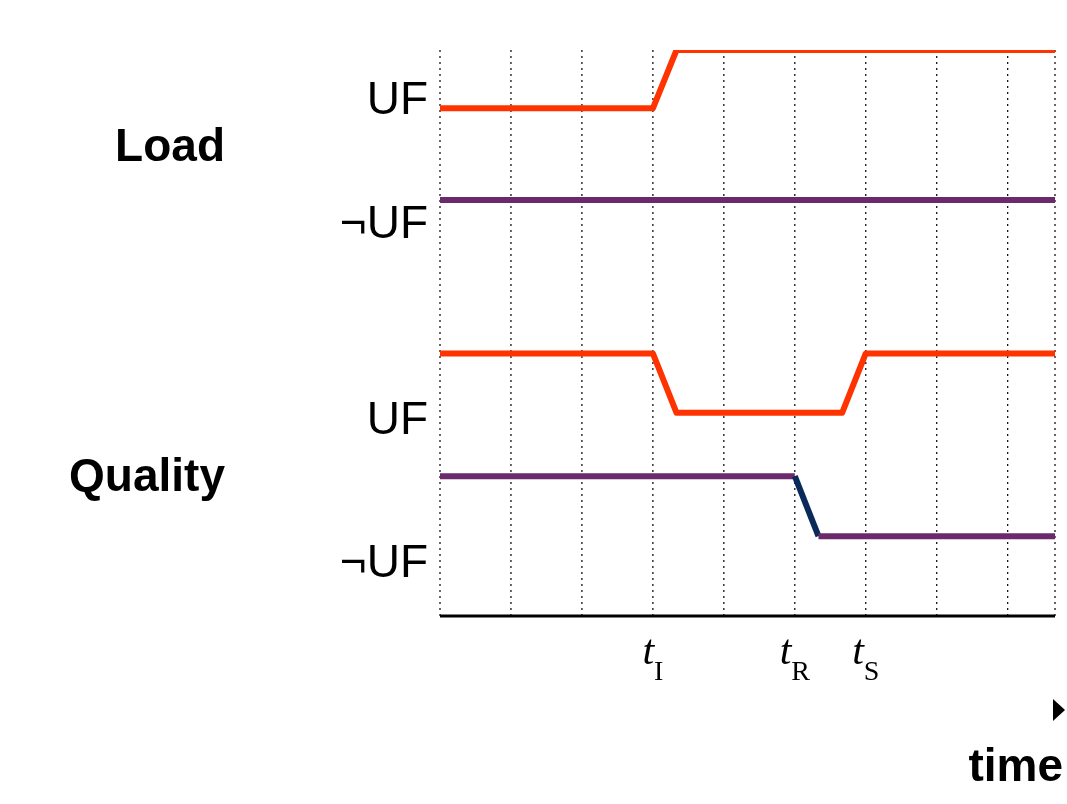  Describe the element at coordinates (866, 656) in the screenshot. I see `x-tick-label: t$_{S}$` at that location.